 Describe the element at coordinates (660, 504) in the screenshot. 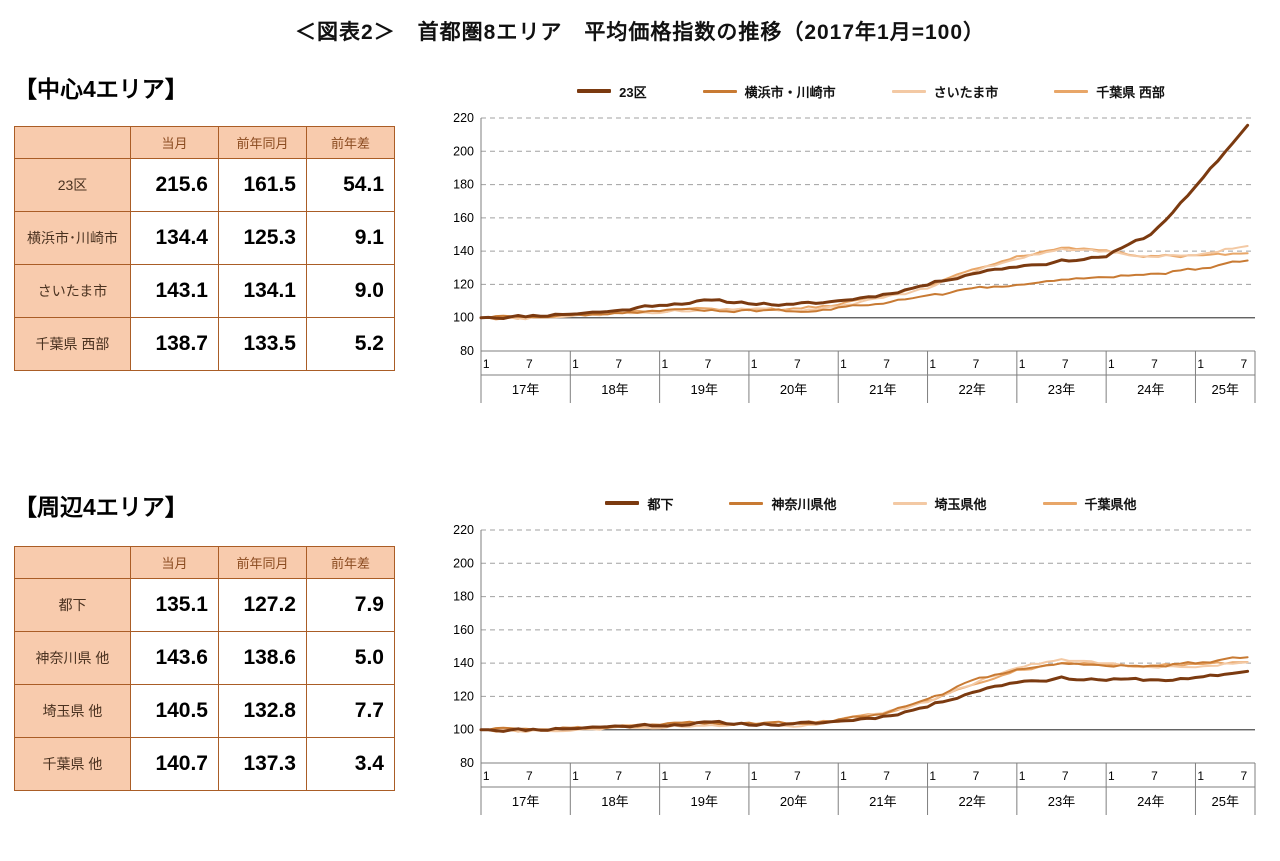

I see `legend-label: 都下` at that location.